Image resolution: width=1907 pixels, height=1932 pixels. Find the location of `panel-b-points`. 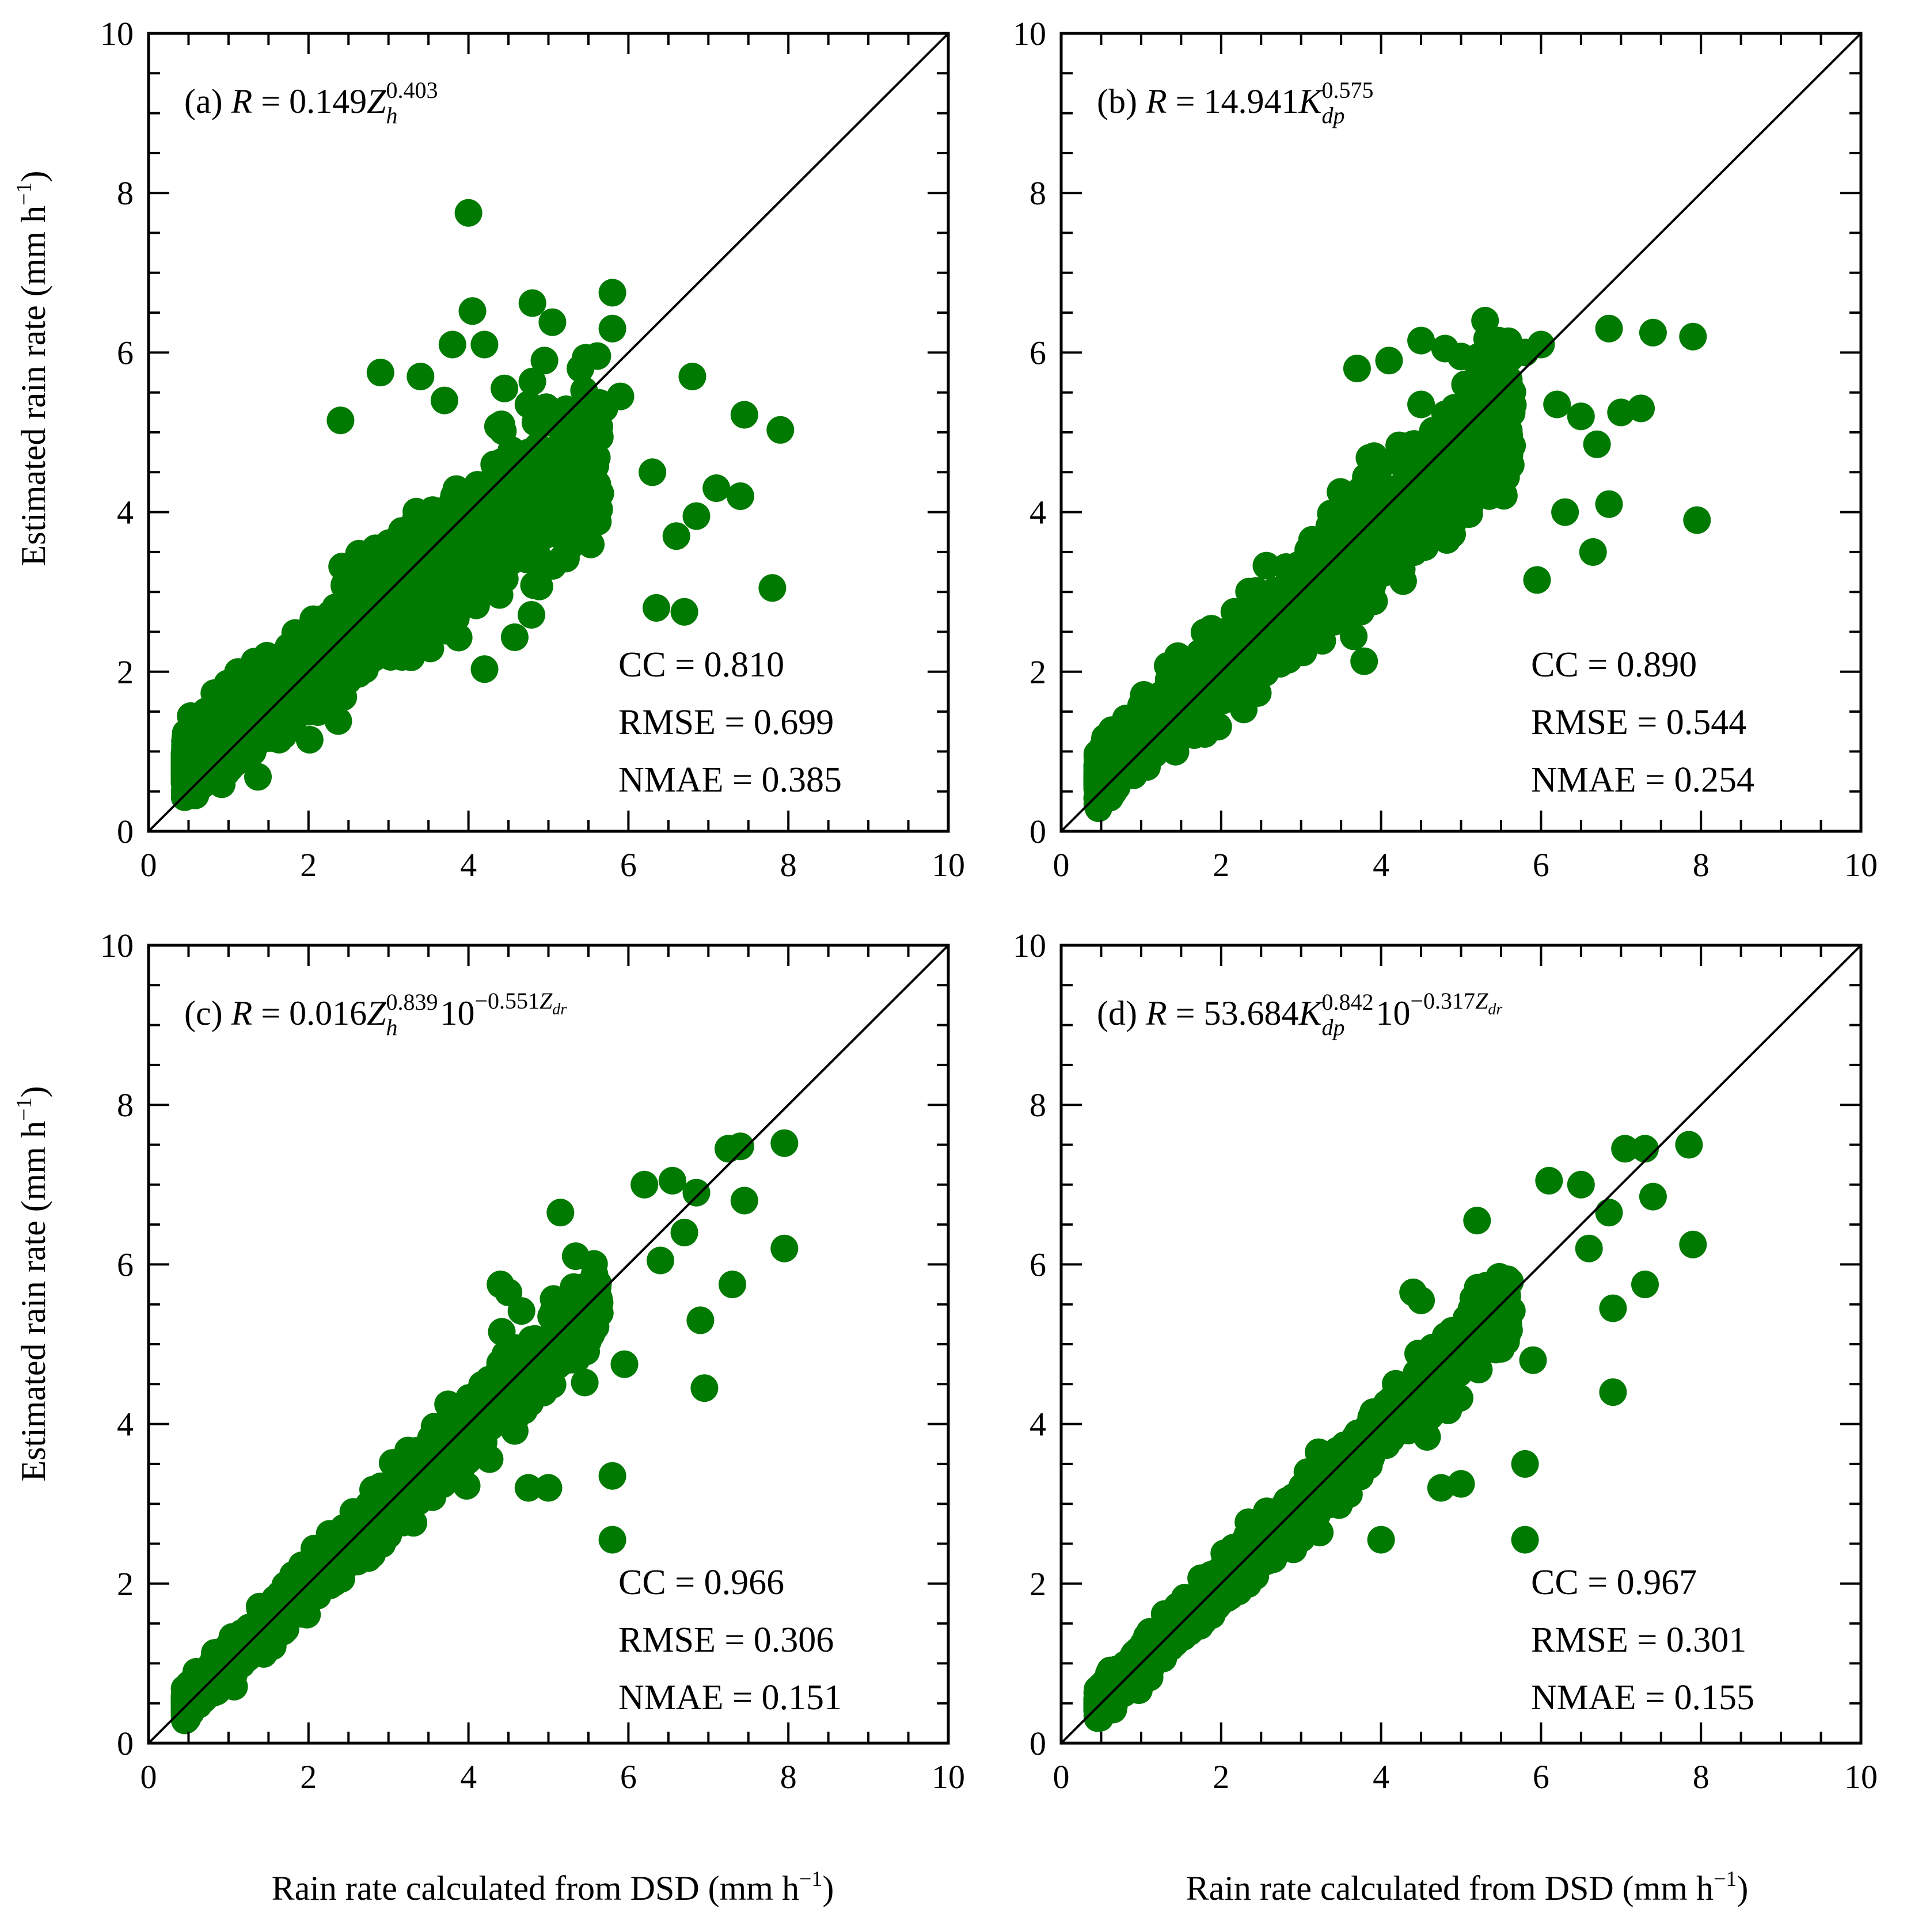

panel-b-points is located at coordinates (1397, 564).